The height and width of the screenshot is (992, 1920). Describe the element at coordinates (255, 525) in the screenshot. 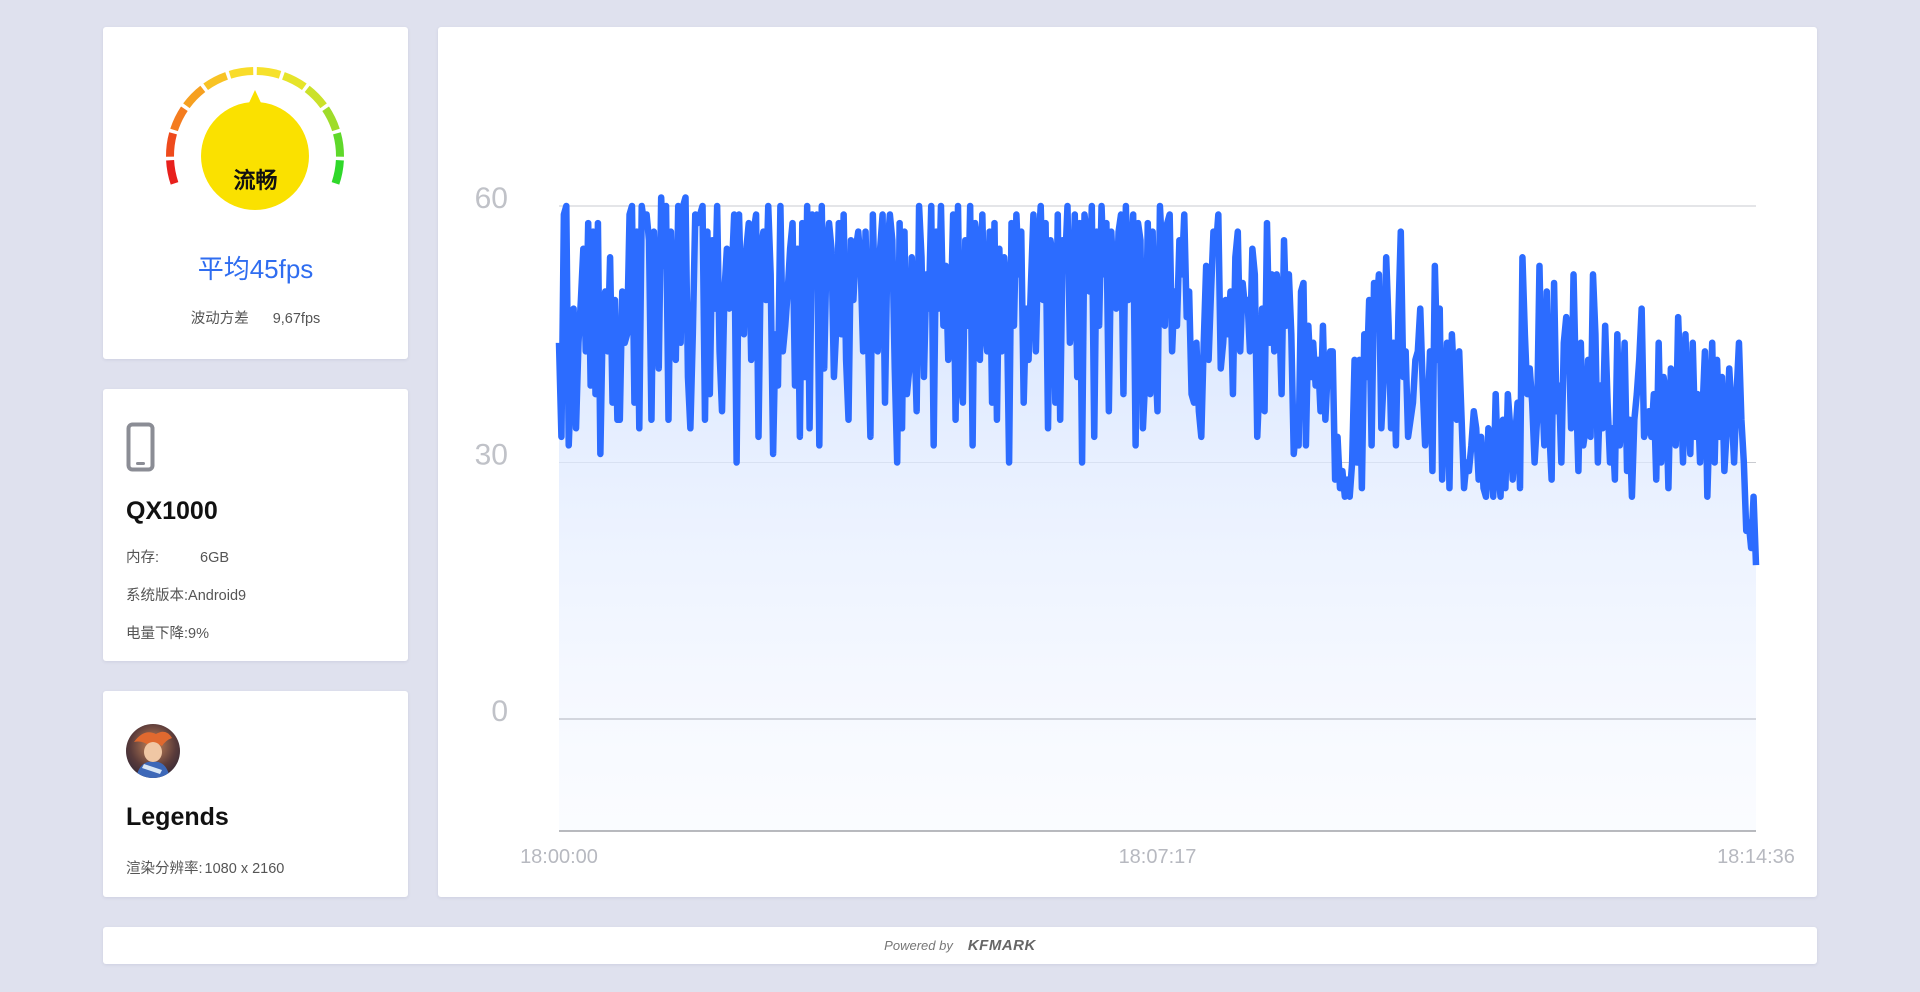

I see `device-card: QX1000 内存: 6GB 系统版本:Android9 电量下降:9%` at that location.